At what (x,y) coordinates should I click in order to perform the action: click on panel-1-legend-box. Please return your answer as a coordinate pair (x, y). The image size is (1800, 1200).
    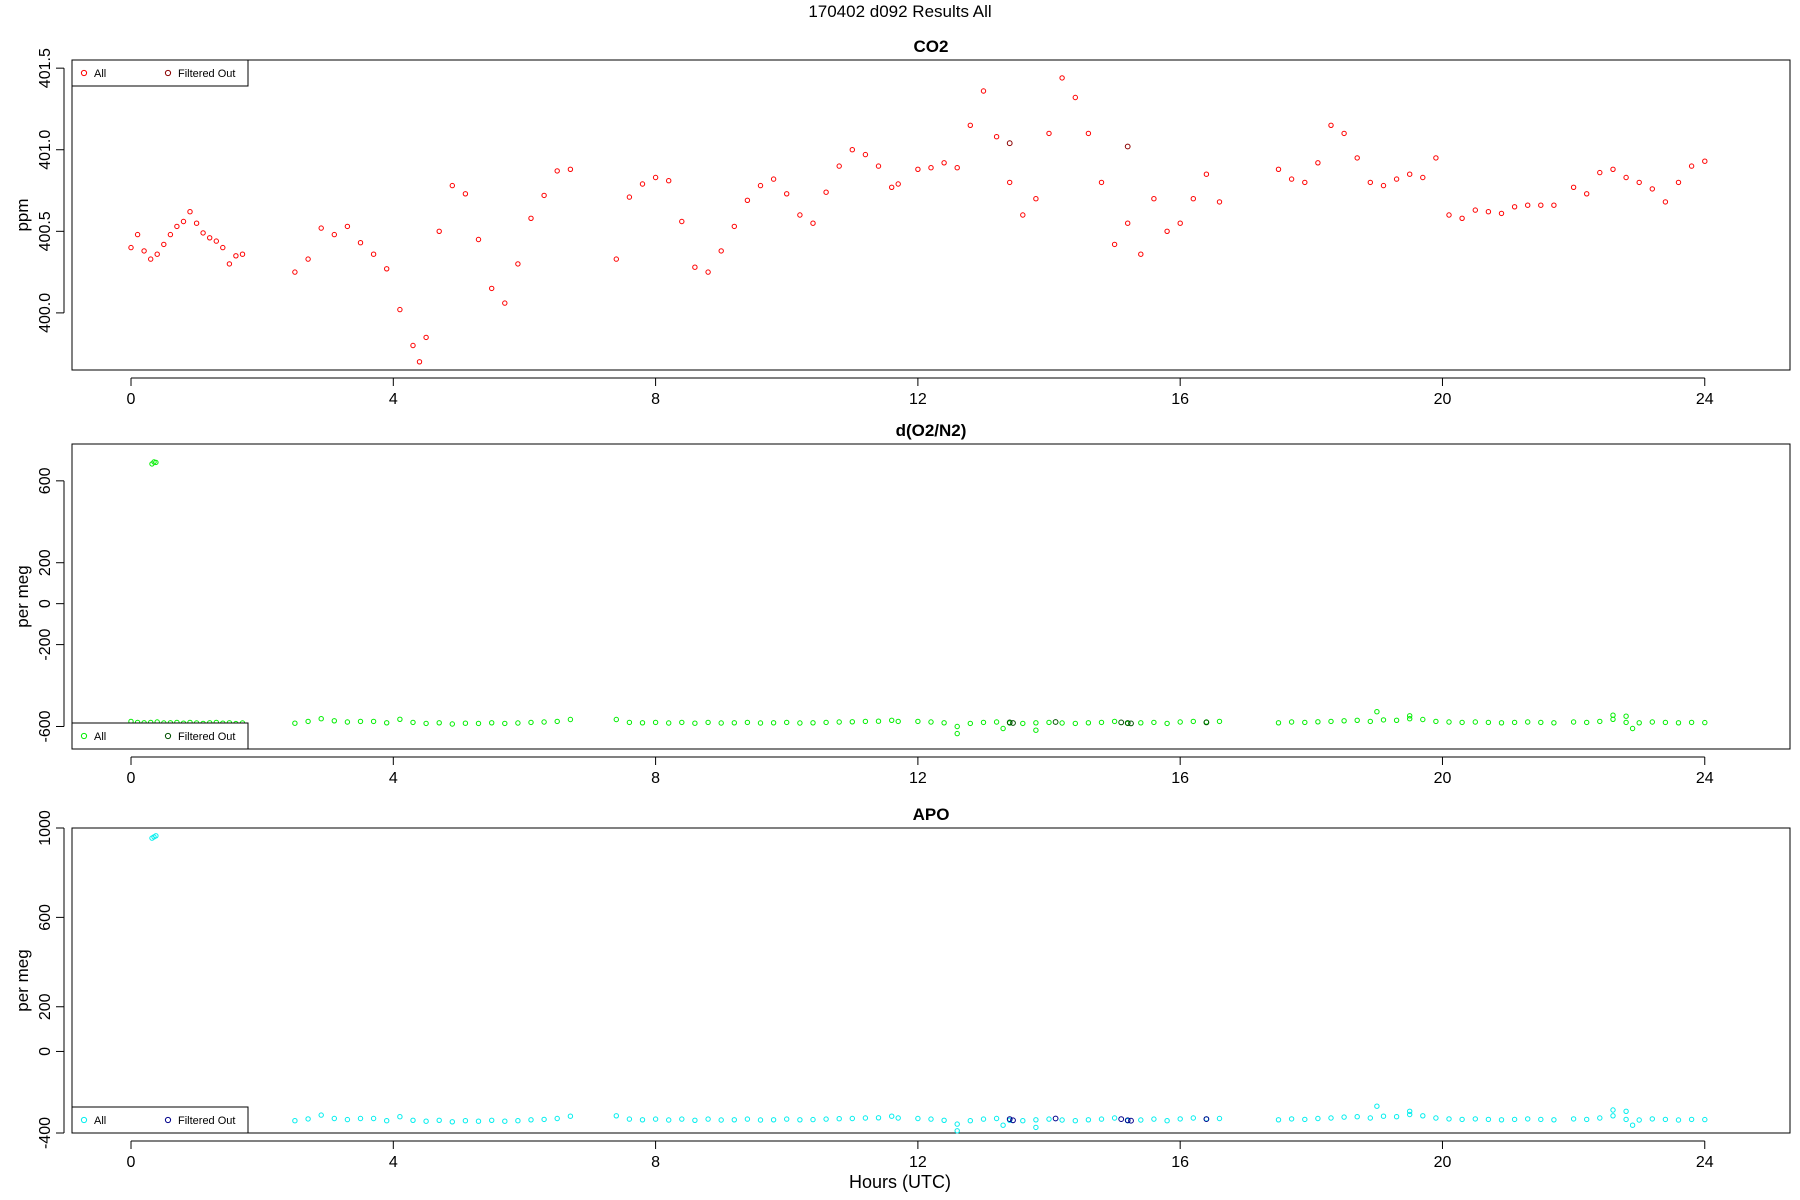
    Looking at the image, I should click on (160, 73).